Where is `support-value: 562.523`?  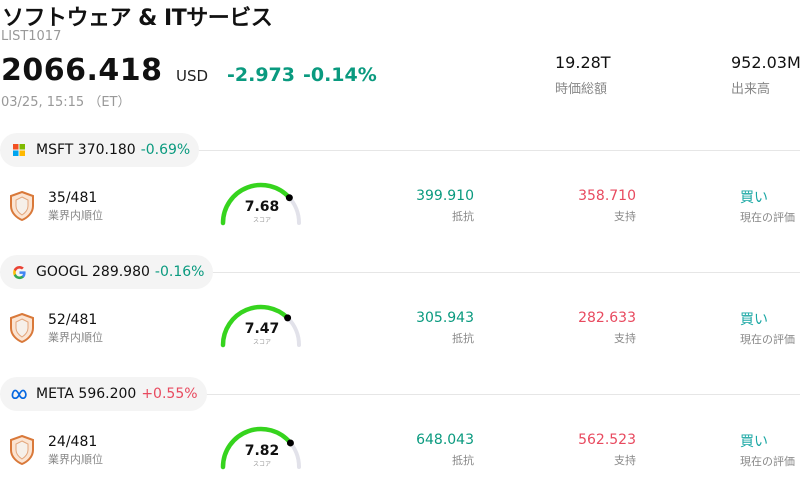
support-value: 562.523 is located at coordinates (607, 440).